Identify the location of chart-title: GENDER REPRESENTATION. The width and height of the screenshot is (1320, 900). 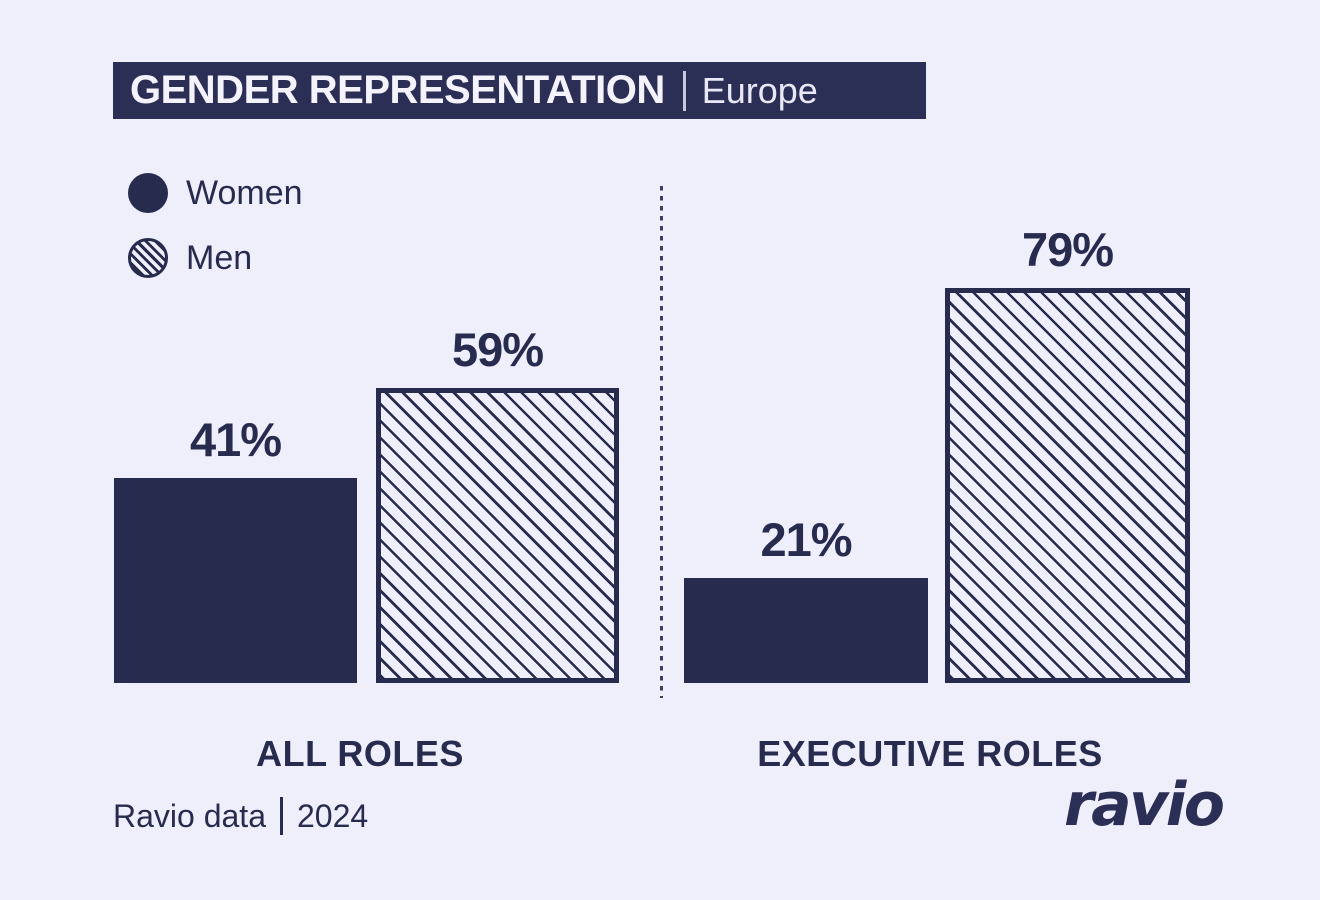
(397, 90).